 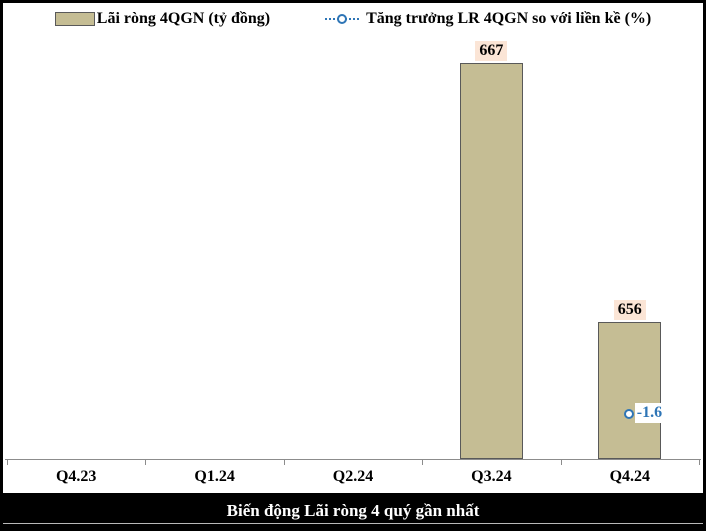 I want to click on bar-series-legend-label: Lãi ròng 4QGN (tỷ đồng), so click(x=183, y=18).